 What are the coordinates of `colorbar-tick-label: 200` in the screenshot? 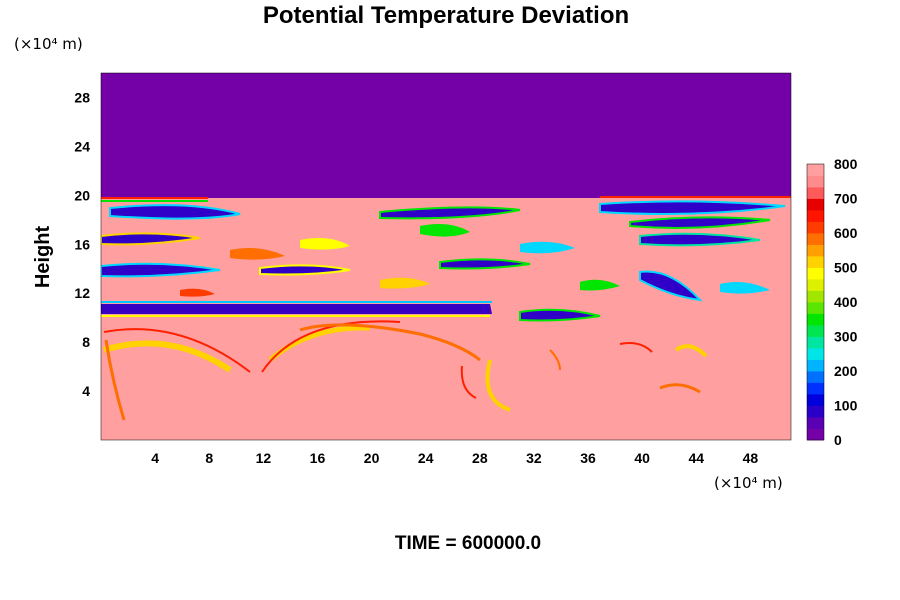 It's located at (846, 371).